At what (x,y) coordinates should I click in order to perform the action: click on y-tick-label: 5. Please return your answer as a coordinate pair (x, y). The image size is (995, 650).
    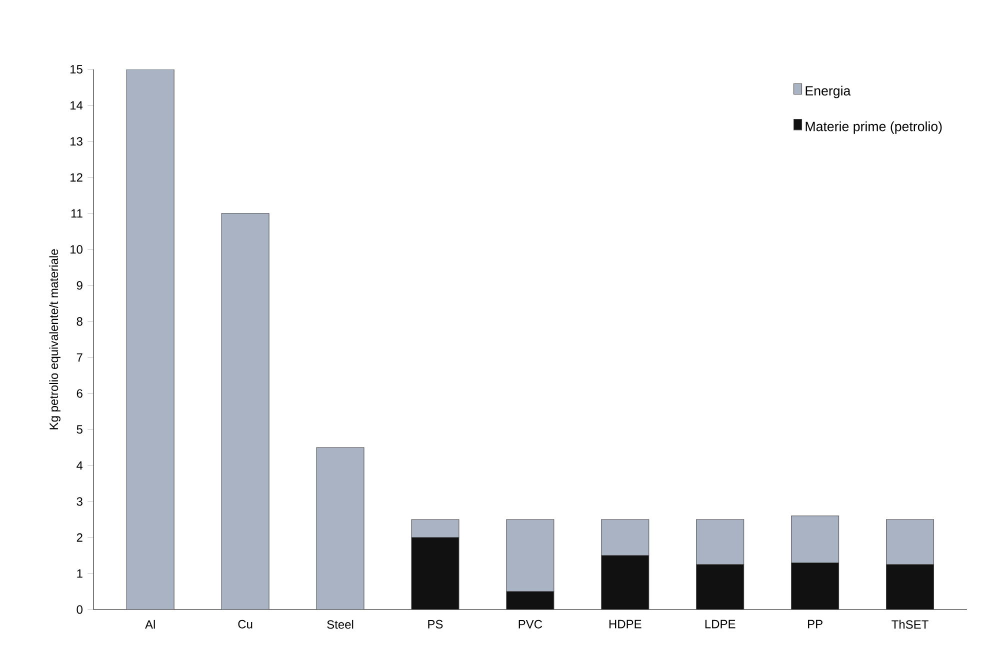
    Looking at the image, I should click on (79, 430).